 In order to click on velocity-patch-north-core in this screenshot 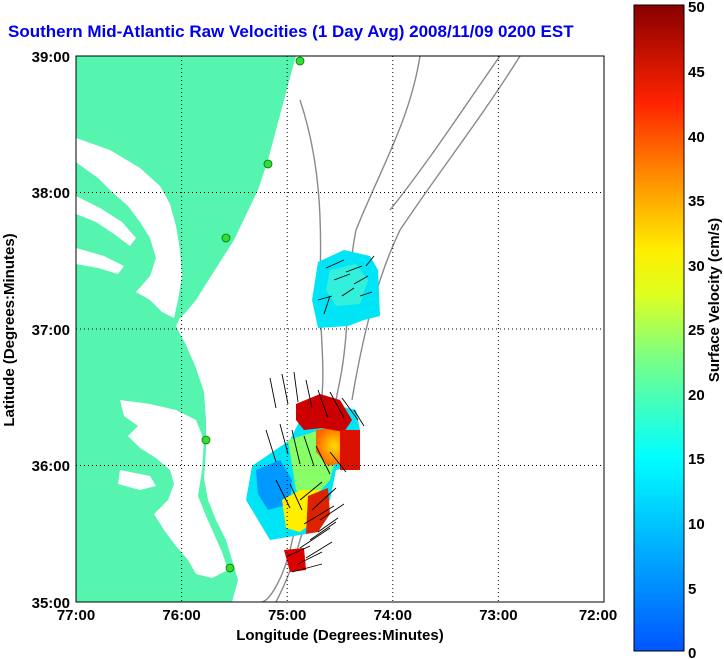, I will do `click(347, 285)`.